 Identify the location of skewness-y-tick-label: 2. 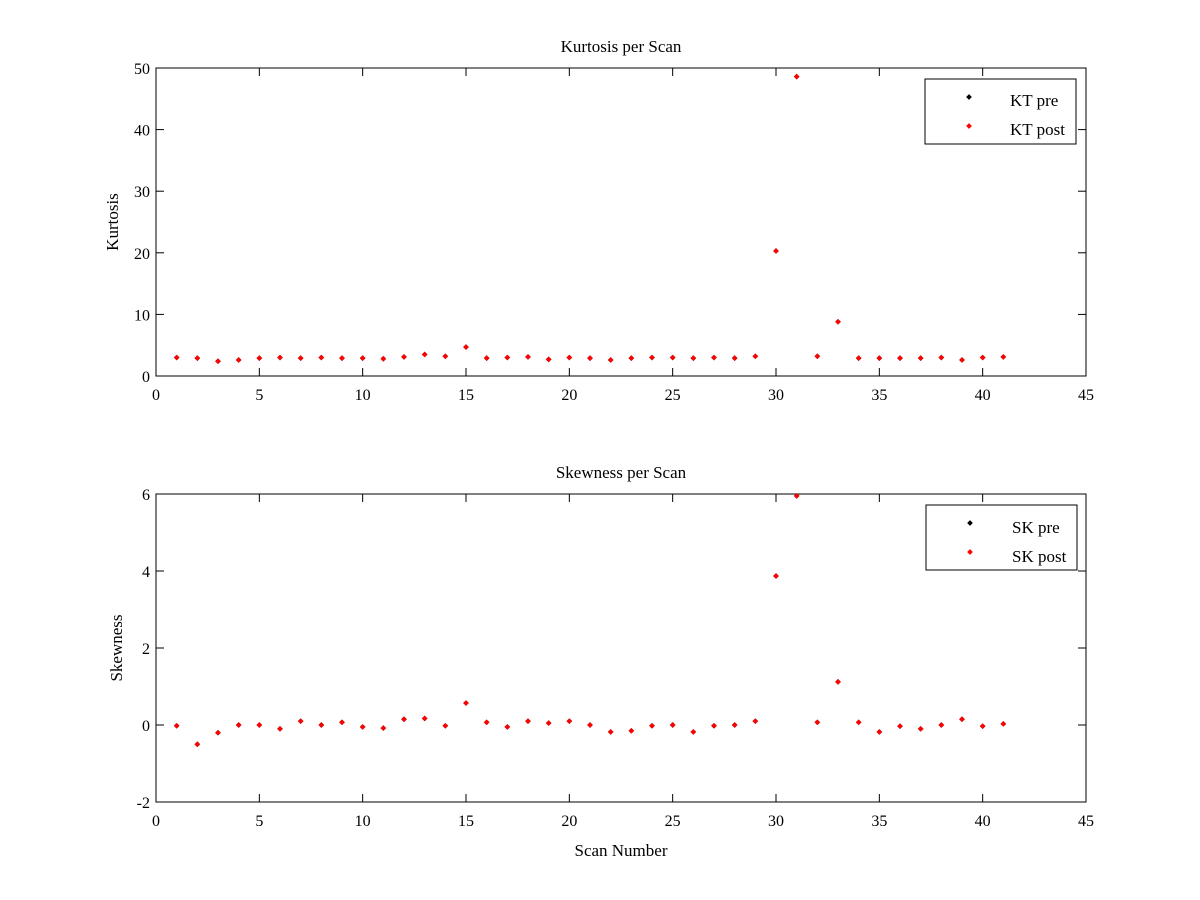
(146, 649).